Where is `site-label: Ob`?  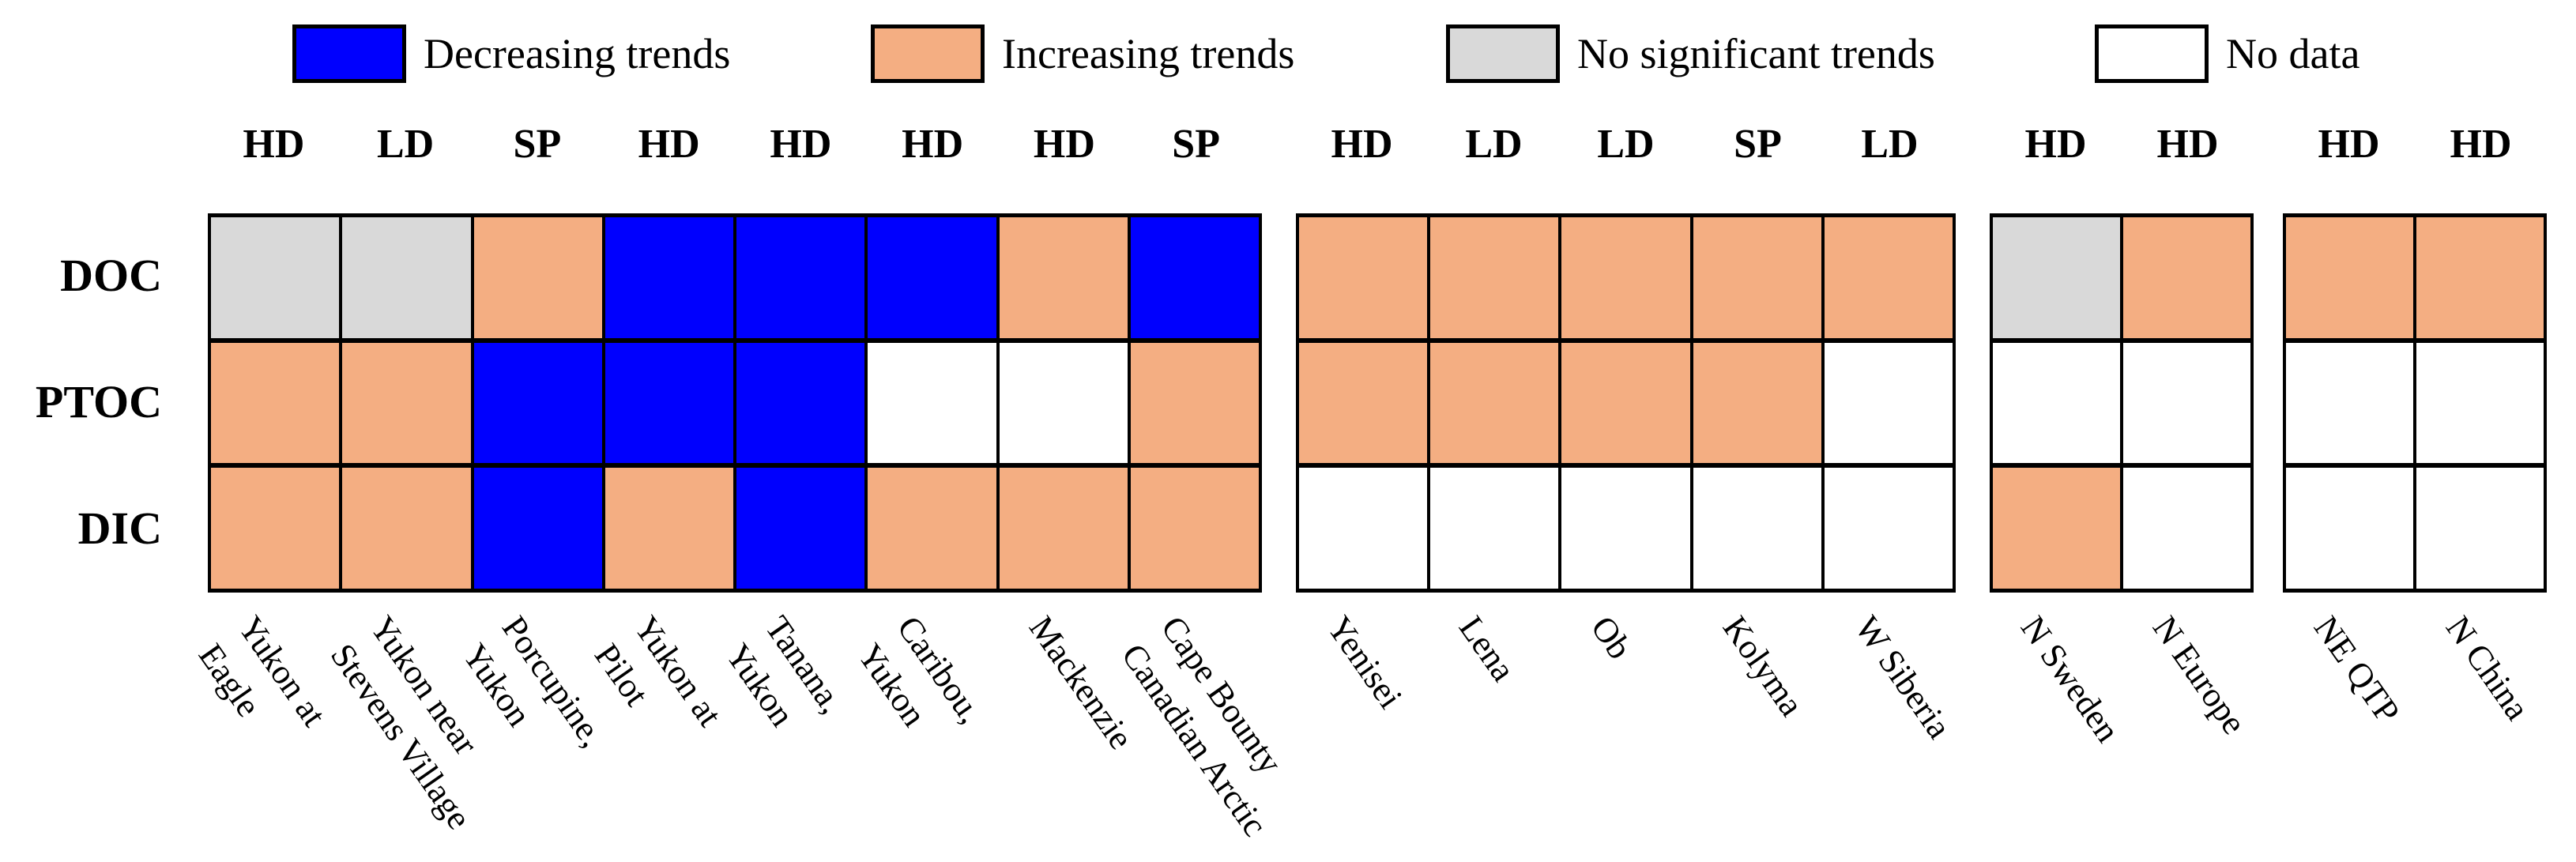
site-label: Ob is located at coordinates (1611, 637).